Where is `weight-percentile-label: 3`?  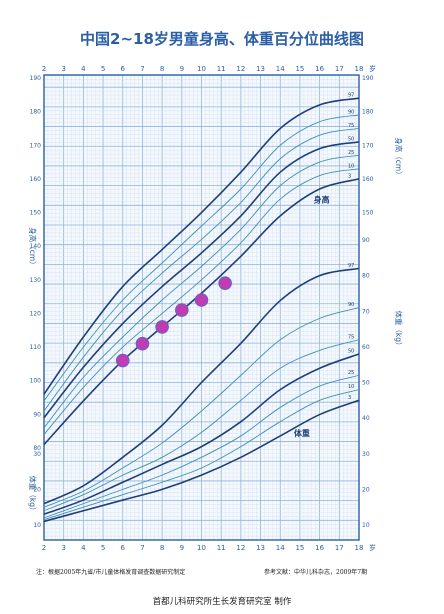
weight-percentile-label: 3 is located at coordinates (349, 398).